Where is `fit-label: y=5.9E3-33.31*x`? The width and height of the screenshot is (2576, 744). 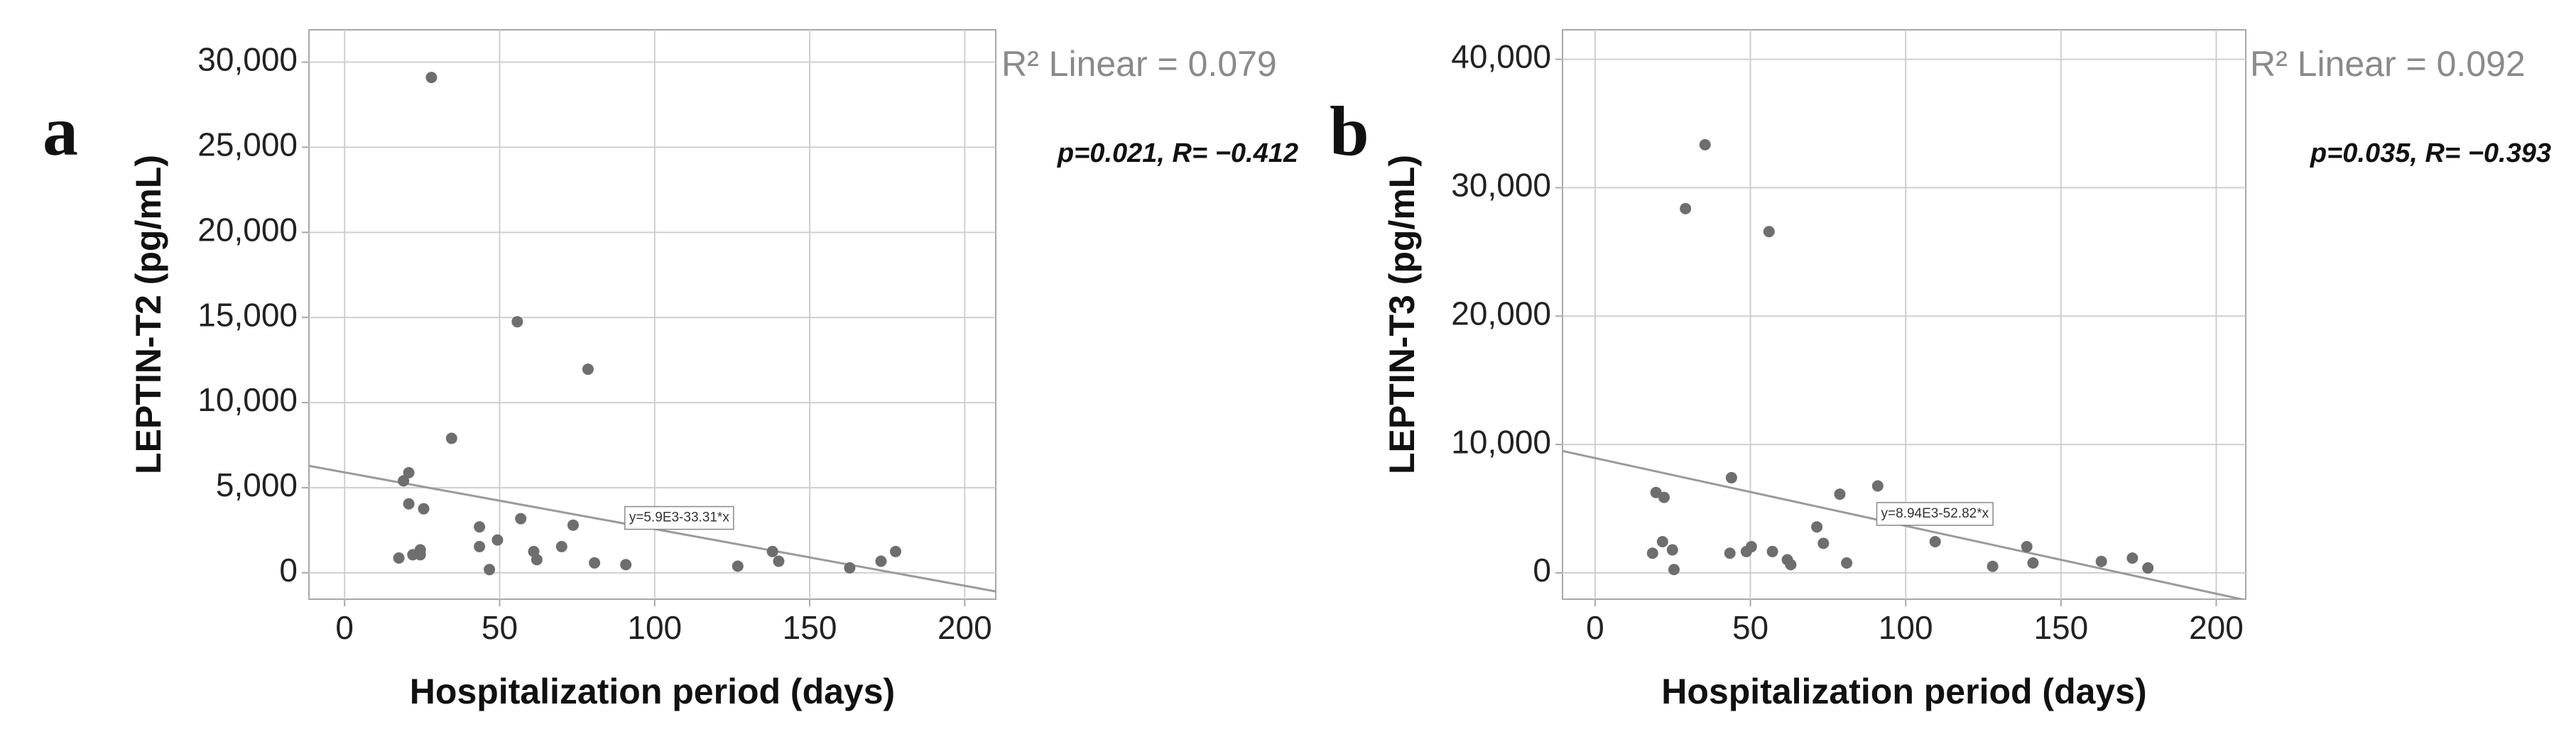
fit-label: y=5.9E3-33.31*x is located at coordinates (680, 517).